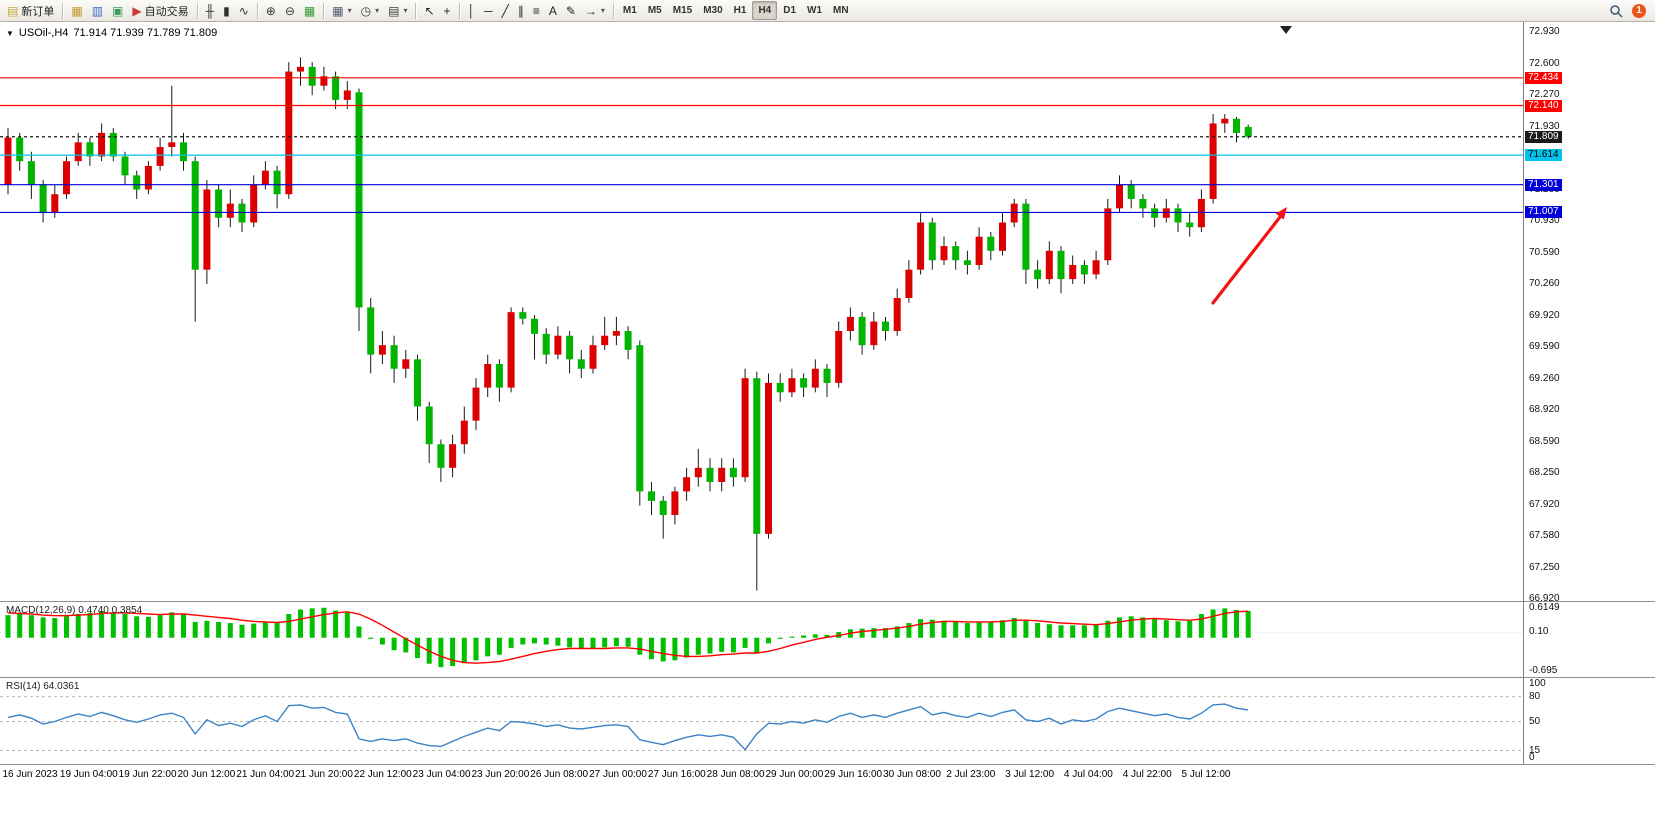 The height and width of the screenshot is (829, 1655). I want to click on cursor-button: ↖, so click(429, 10).